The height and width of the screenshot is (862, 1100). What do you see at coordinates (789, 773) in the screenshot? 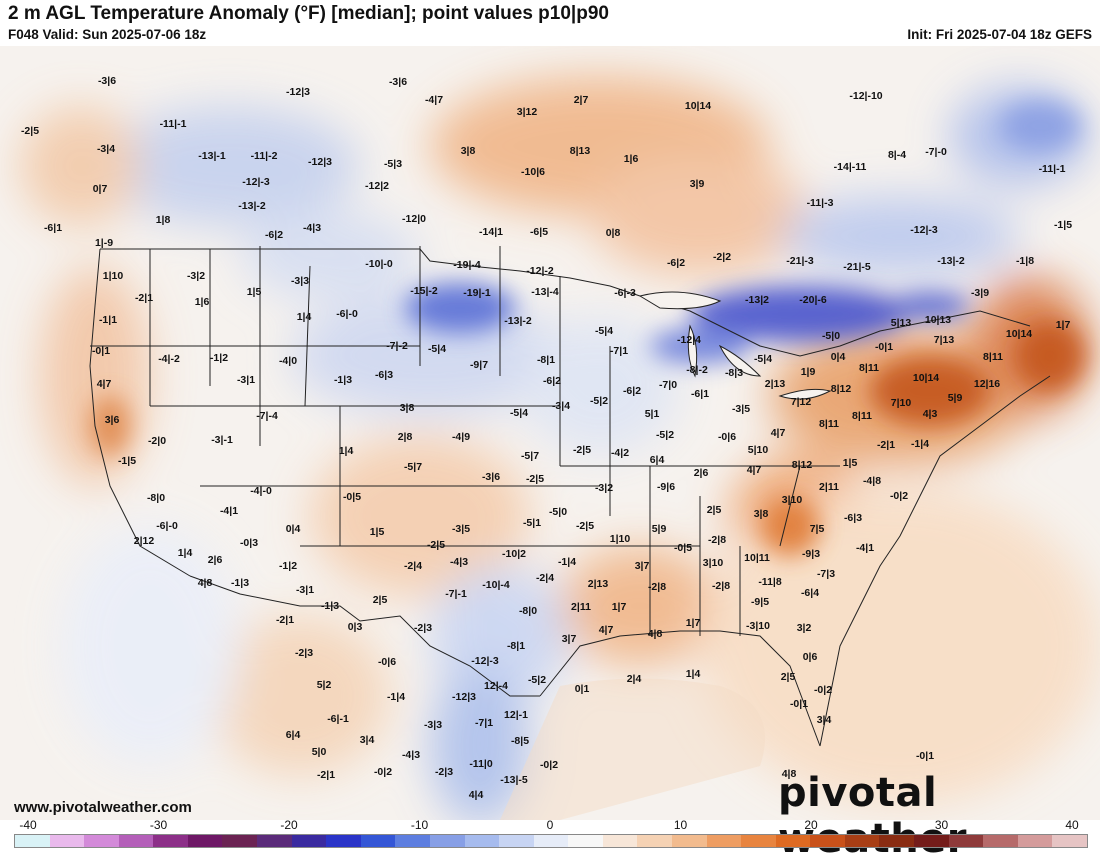
I see `point-value: 4|8` at bounding box center [789, 773].